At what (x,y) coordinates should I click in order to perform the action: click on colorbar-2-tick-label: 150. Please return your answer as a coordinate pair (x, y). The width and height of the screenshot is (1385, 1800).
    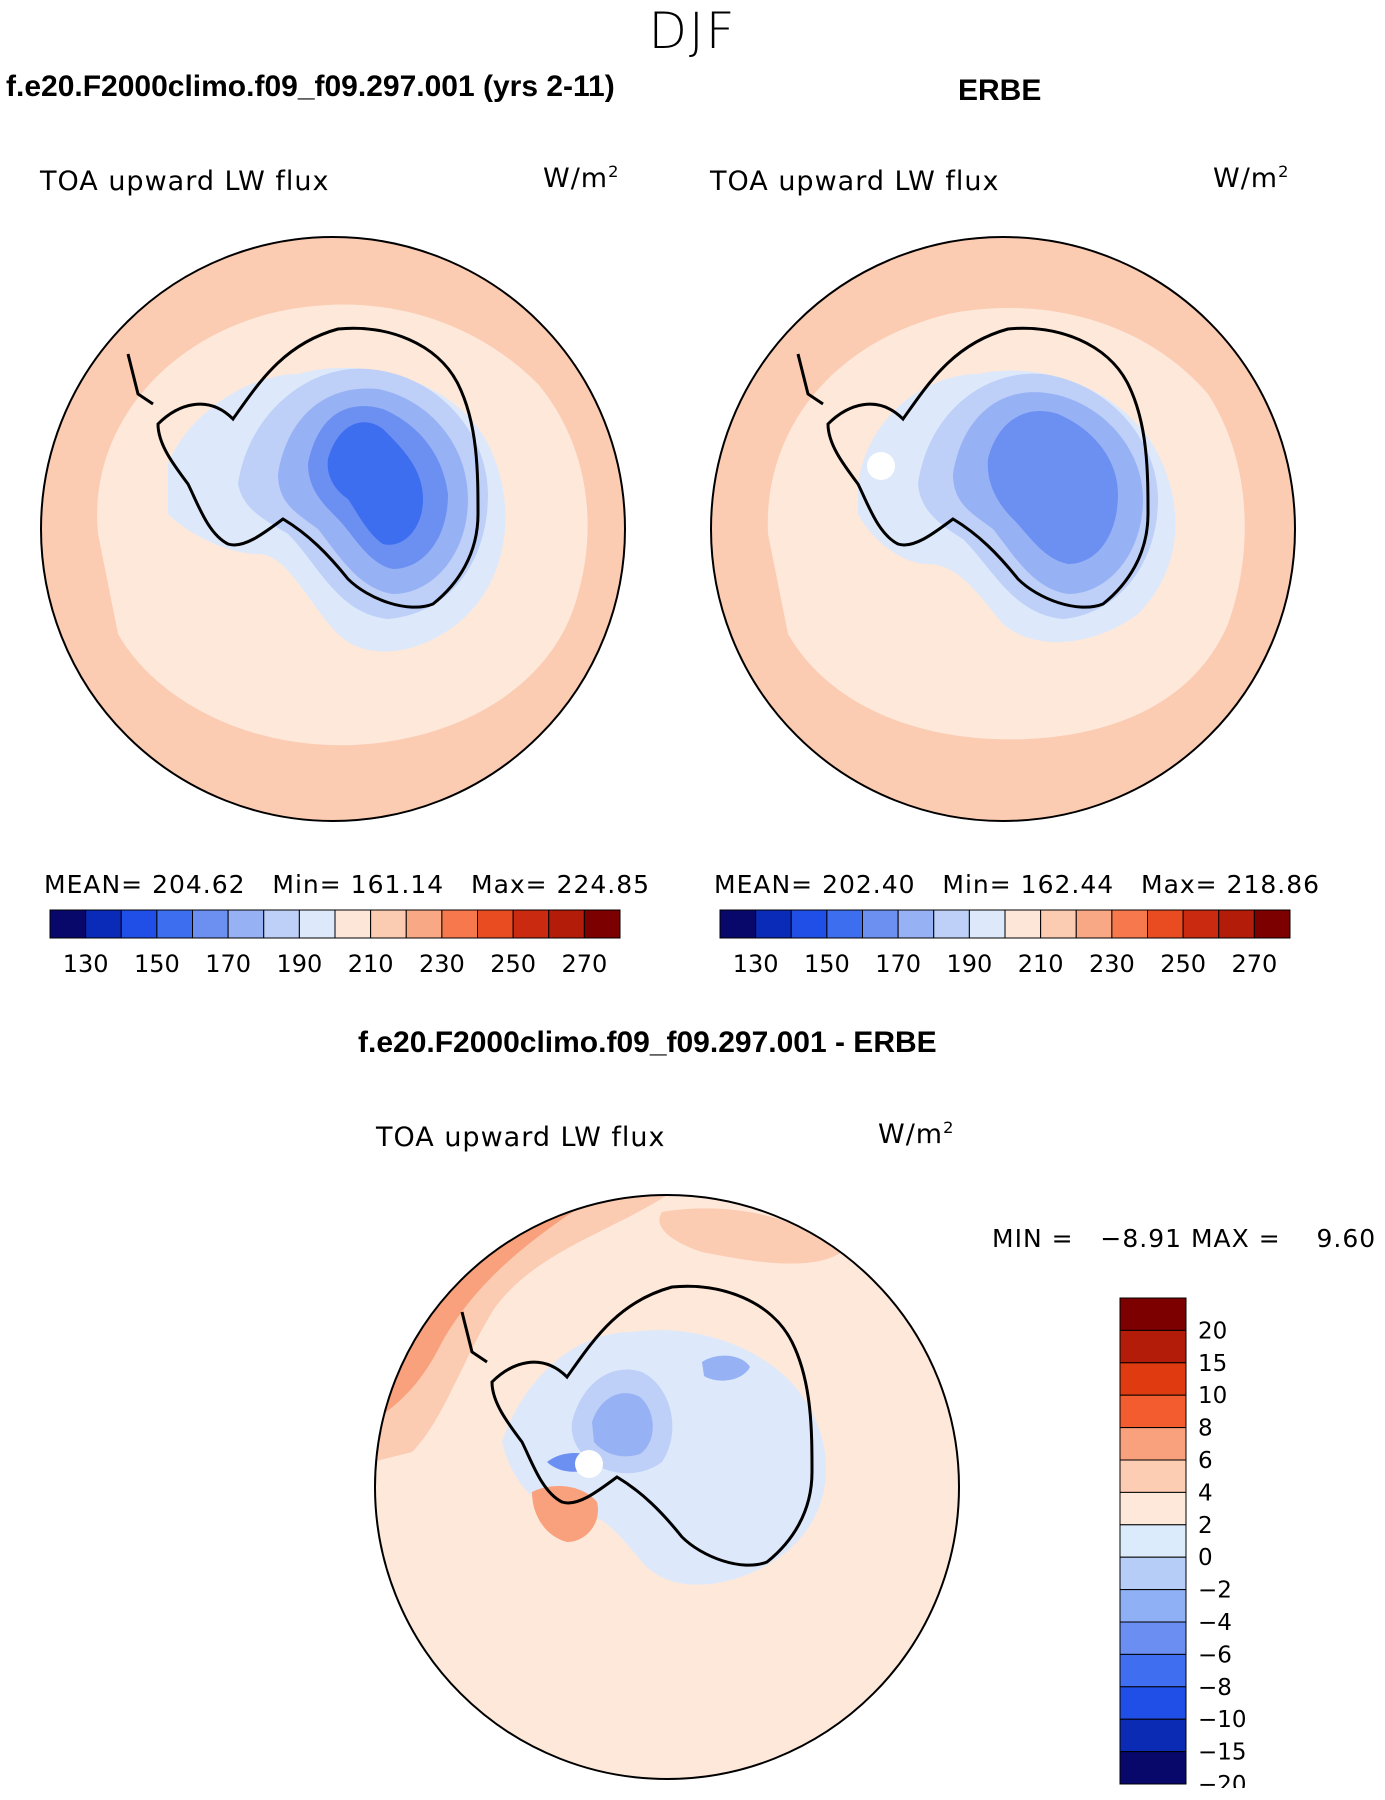
    Looking at the image, I should click on (827, 964).